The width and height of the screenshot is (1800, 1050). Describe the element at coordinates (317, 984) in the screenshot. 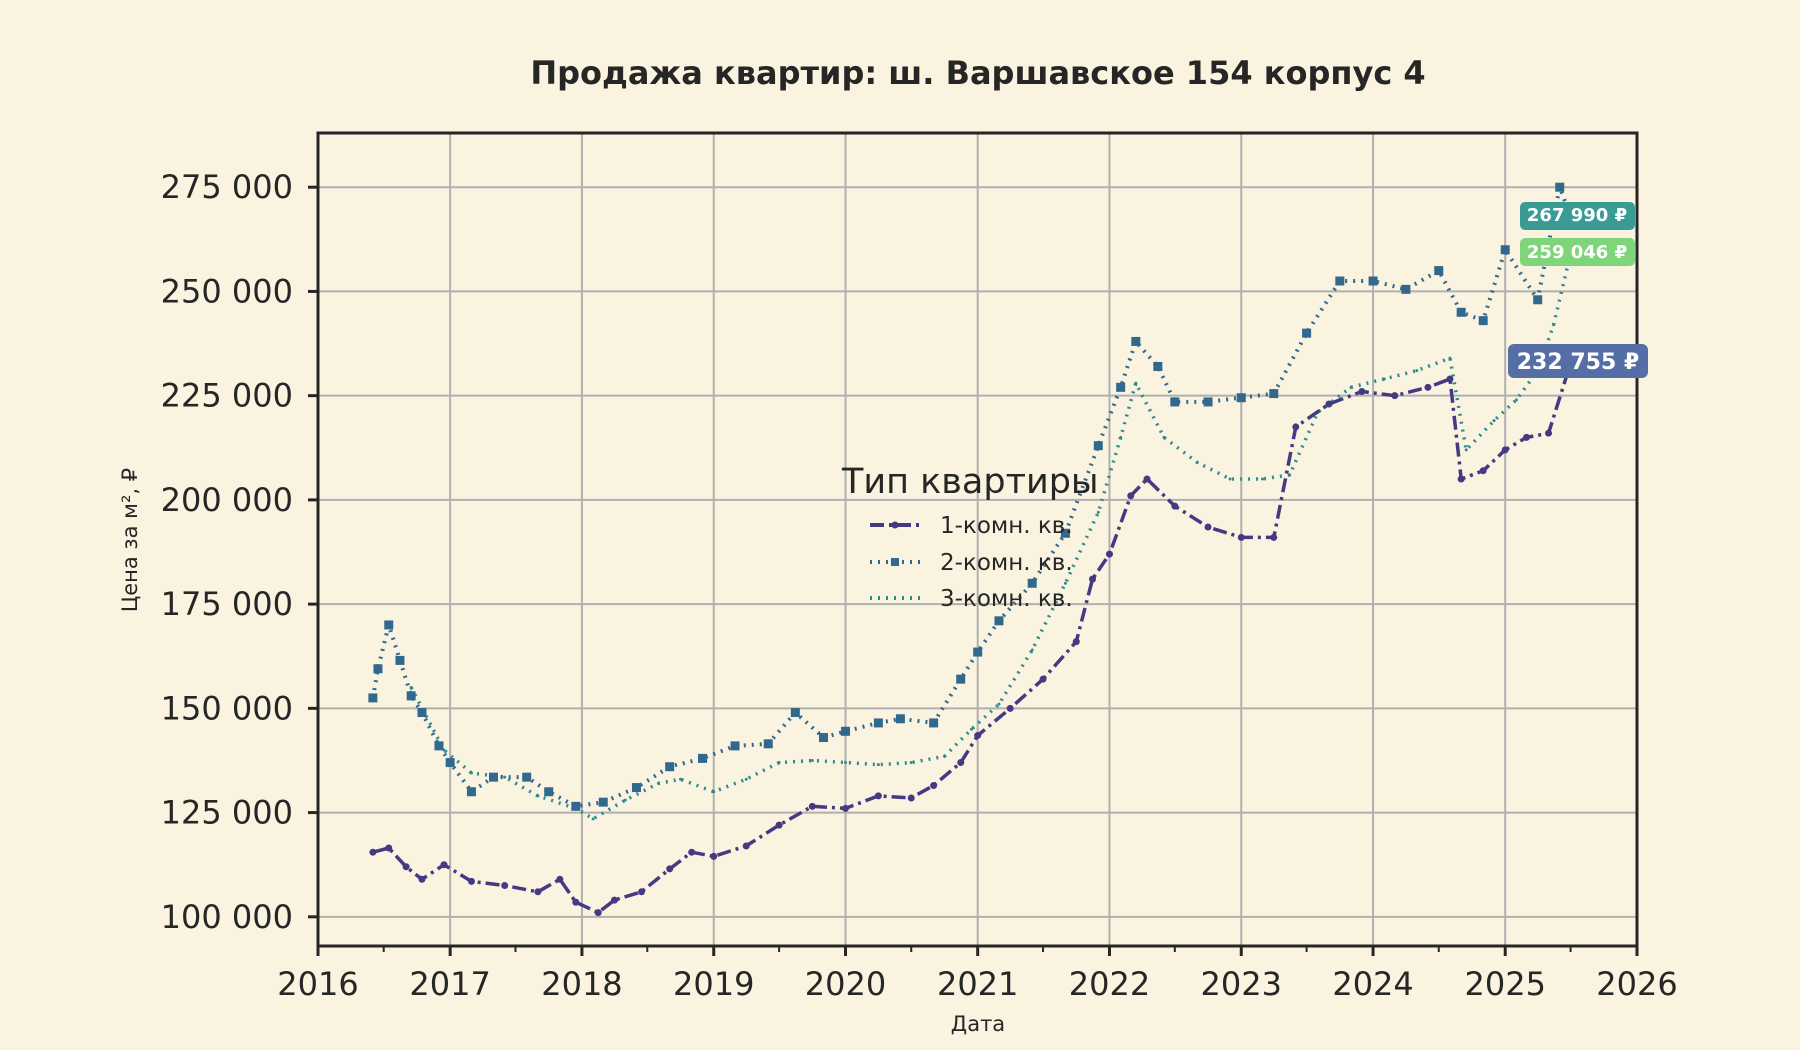

I see `x-tick-label: 2016` at that location.